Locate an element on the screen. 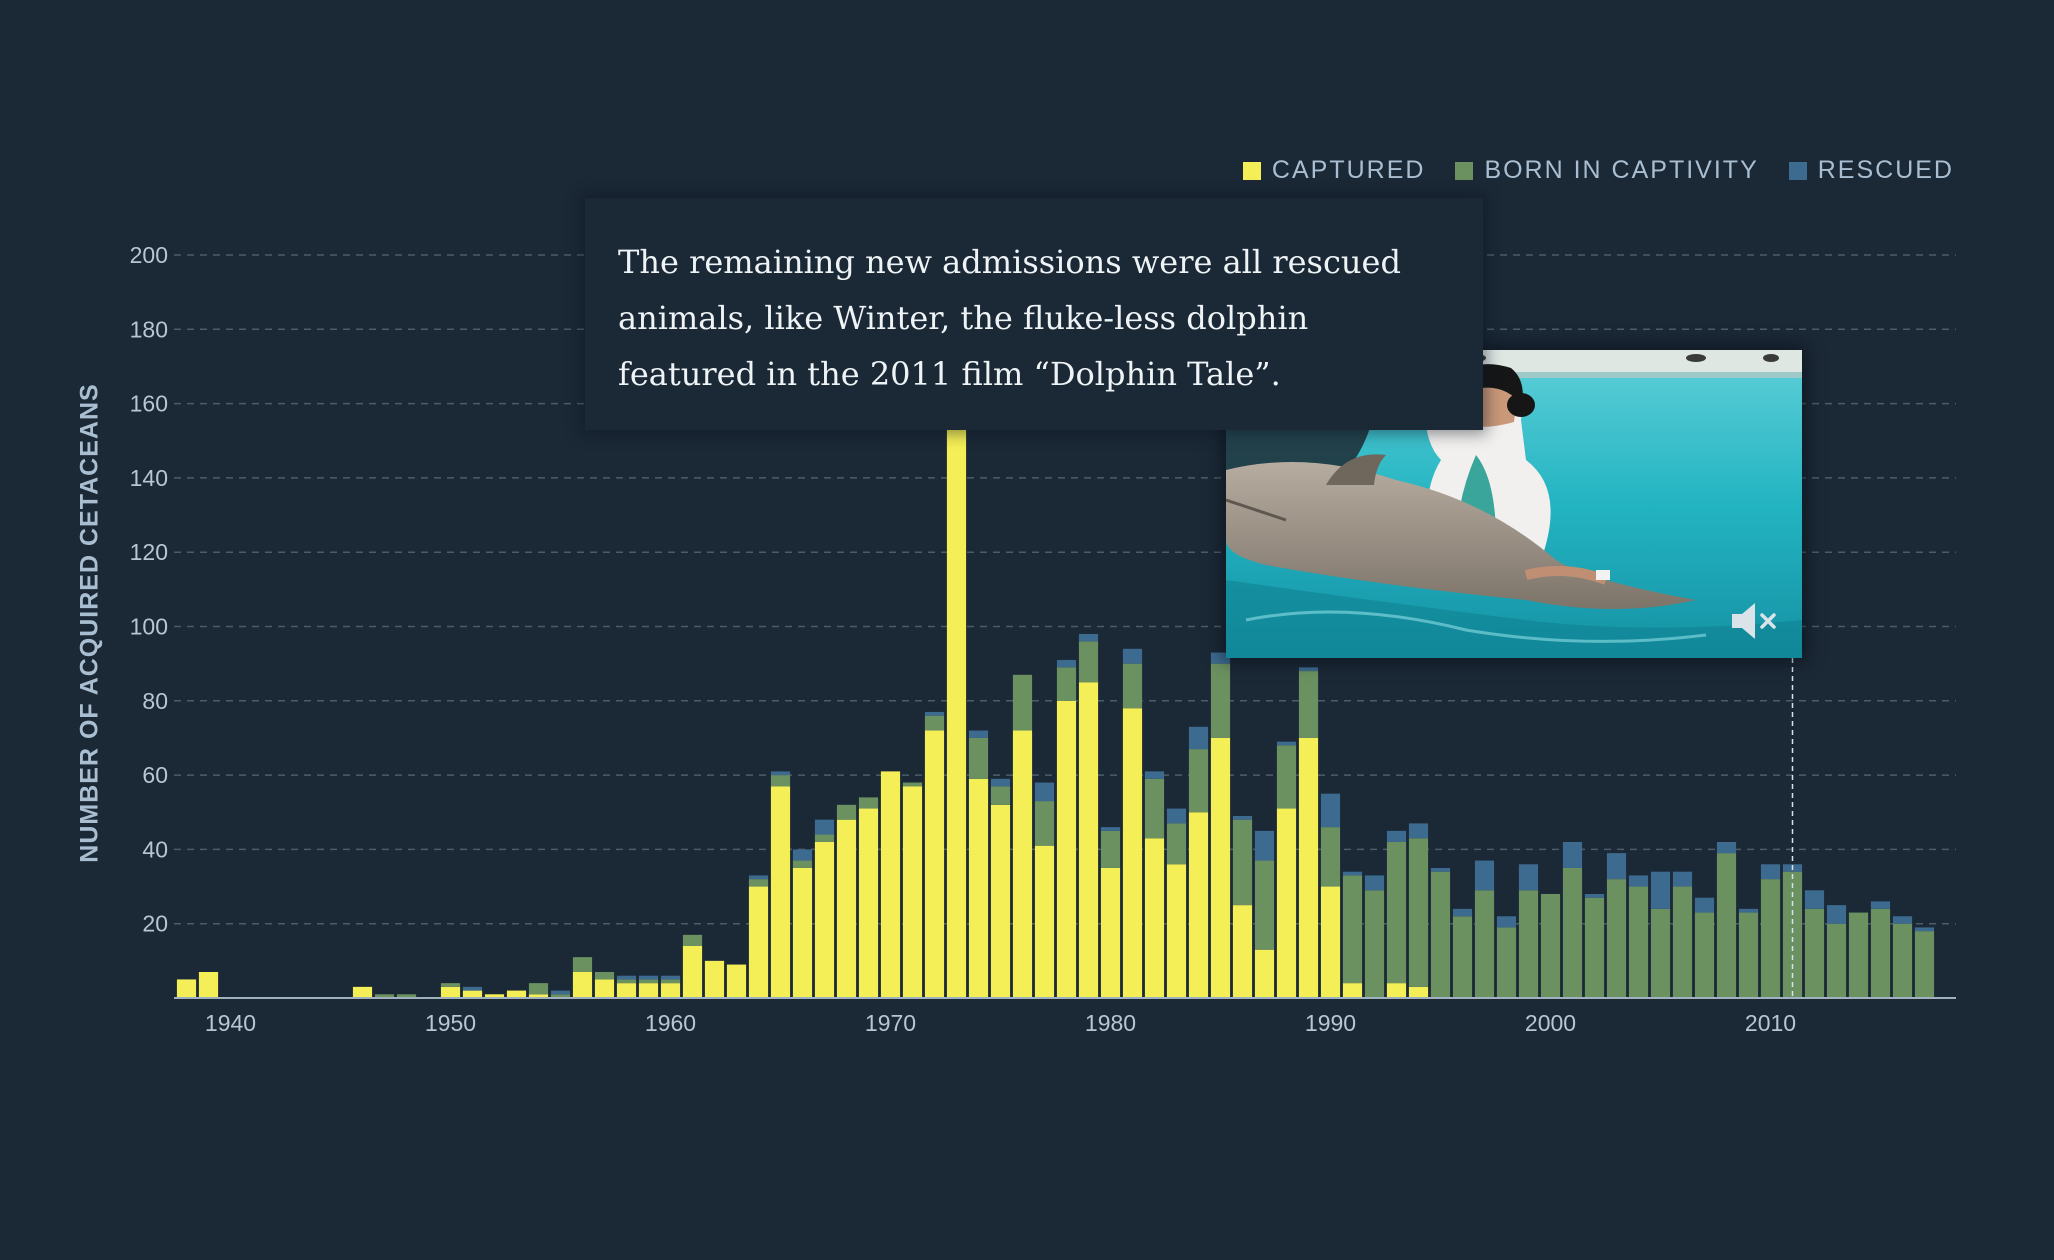 This screenshot has height=1260, width=2054. bar-born-in-captivity-1976 is located at coordinates (1022, 702).